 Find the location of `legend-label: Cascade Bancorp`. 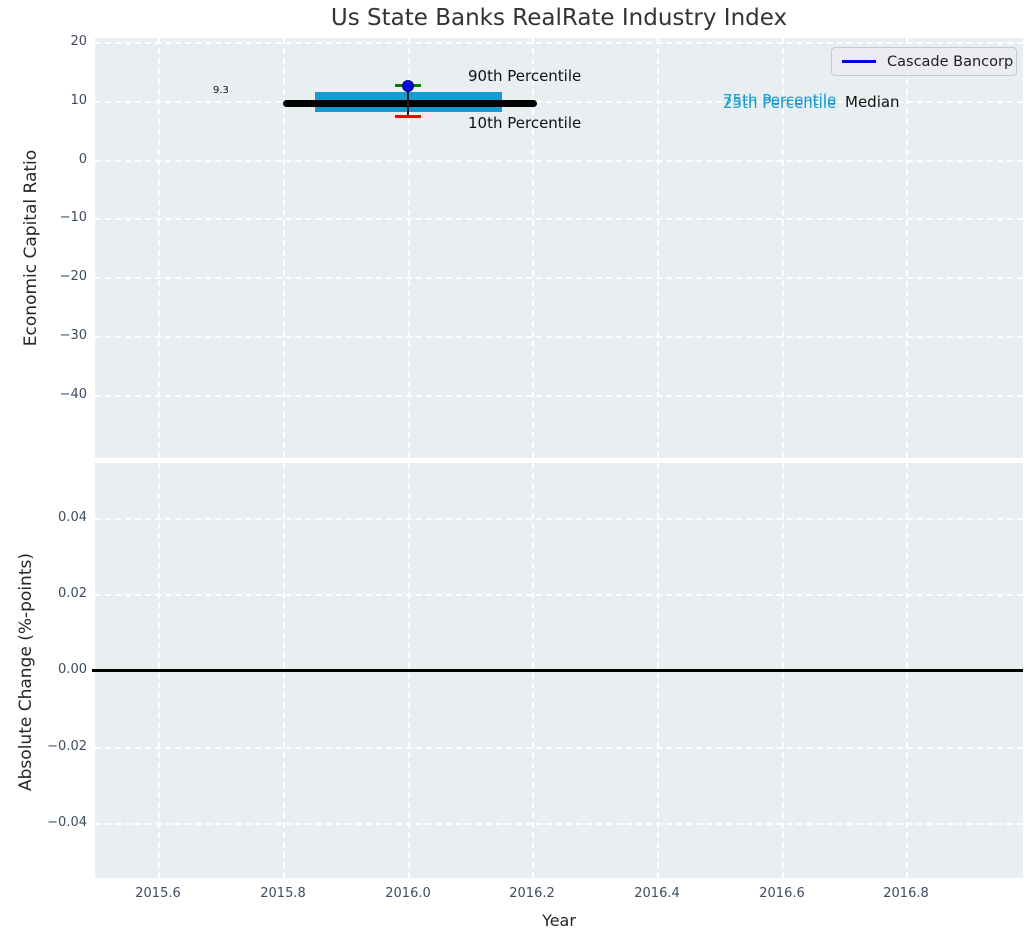

legend-label: Cascade Bancorp is located at coordinates (950, 61).